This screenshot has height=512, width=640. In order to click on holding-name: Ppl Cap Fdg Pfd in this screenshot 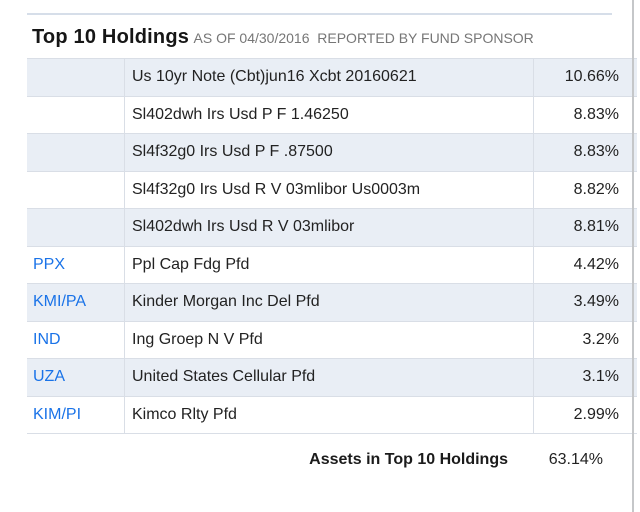, I will do `click(329, 264)`.